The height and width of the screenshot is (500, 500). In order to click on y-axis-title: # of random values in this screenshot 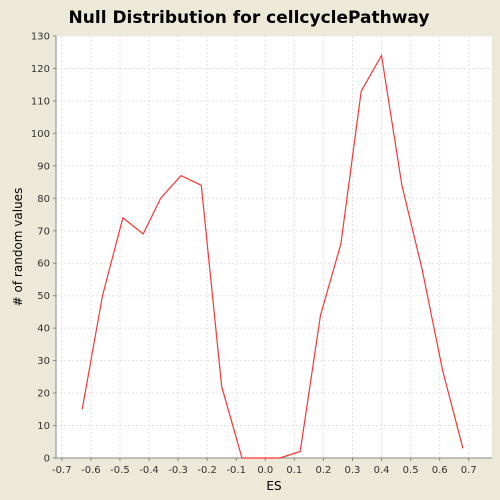, I will do `click(18, 247)`.